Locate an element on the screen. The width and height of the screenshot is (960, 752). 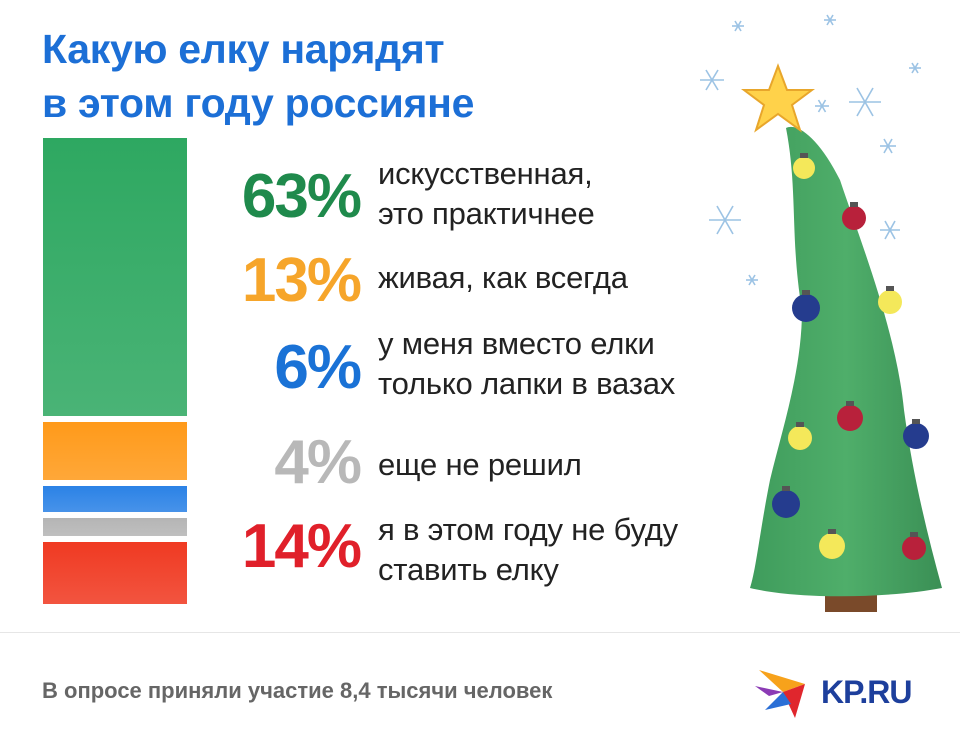
chart-title: Какую елку нарядят в этом году россияне is located at coordinates (352, 76).